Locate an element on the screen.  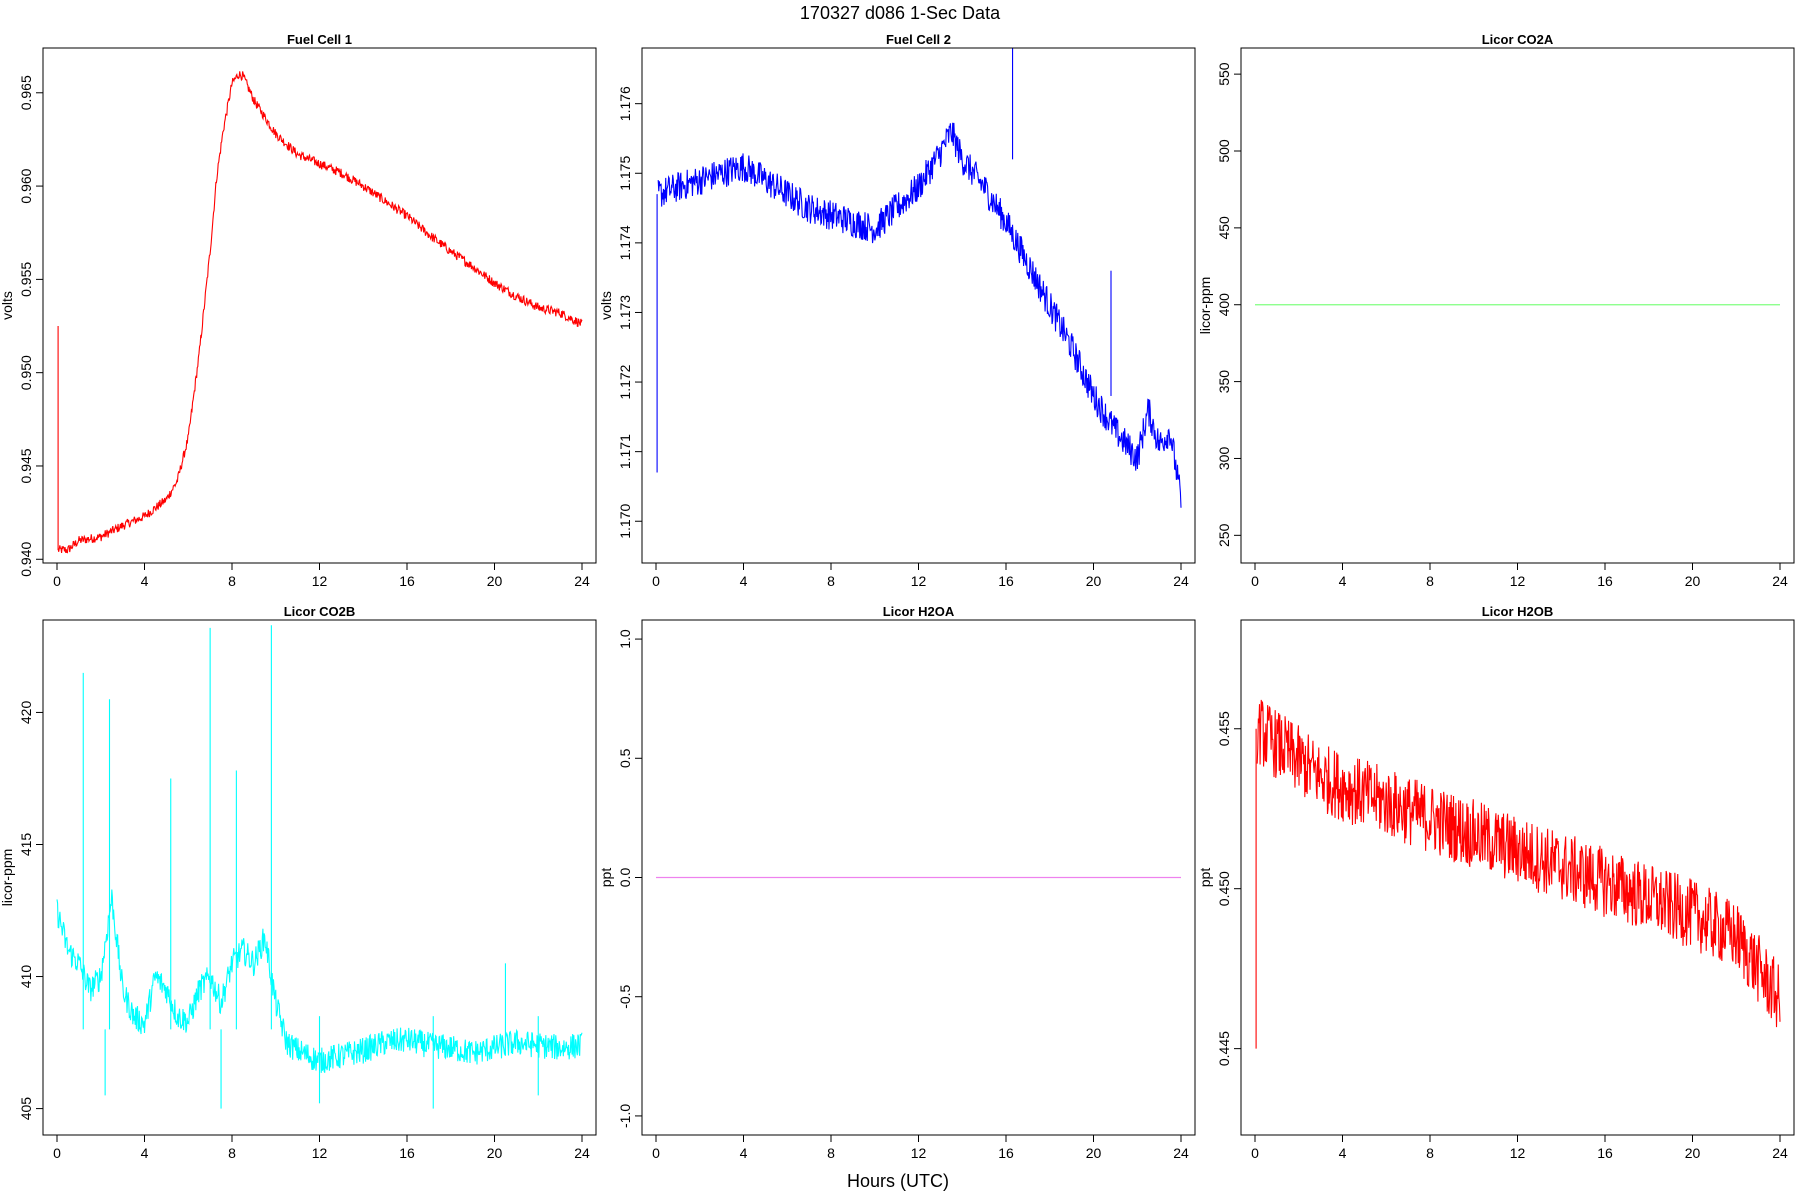
y-tick-label: 0.960 is located at coordinates (26, 185).